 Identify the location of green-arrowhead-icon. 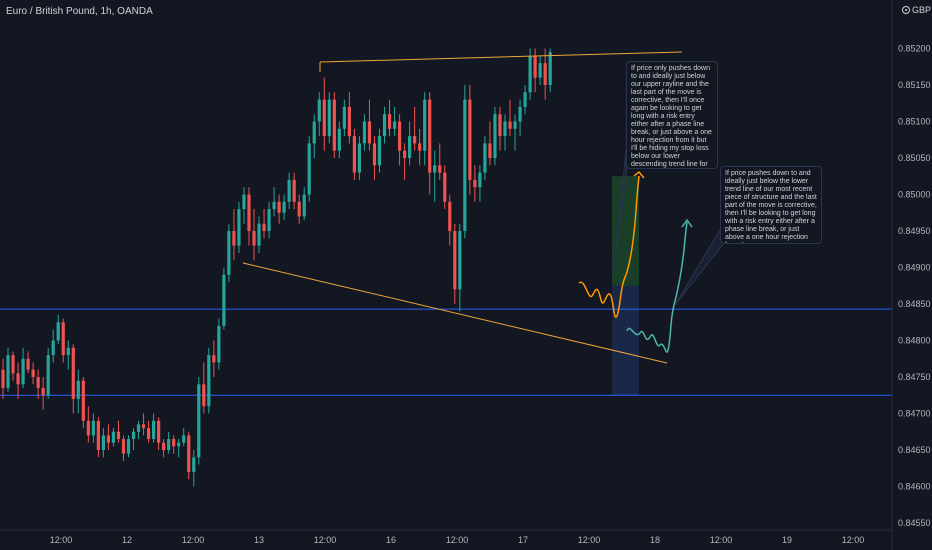
(687, 223).